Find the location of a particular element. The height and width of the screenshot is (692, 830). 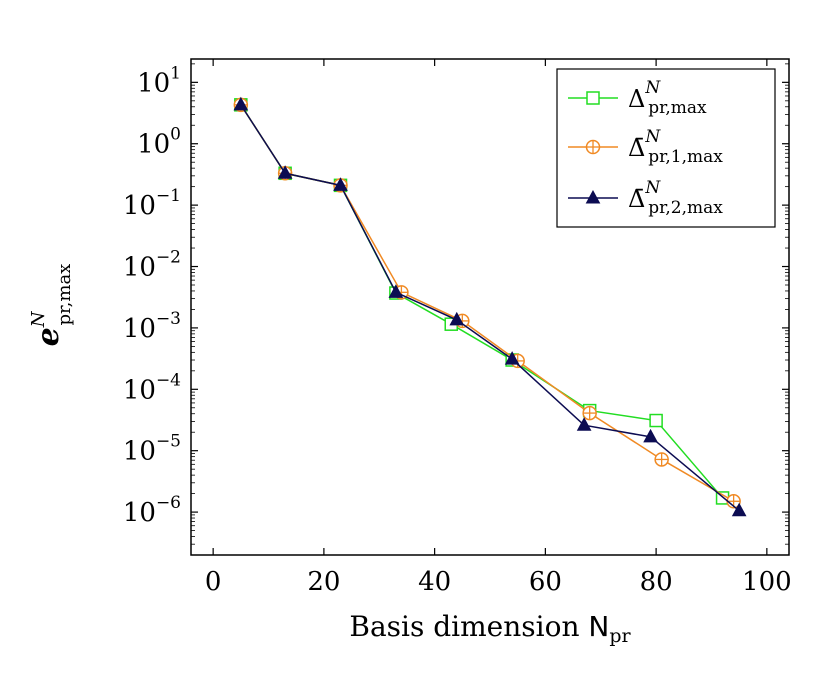

y-tick-exponent: −2 is located at coordinates (168, 258).